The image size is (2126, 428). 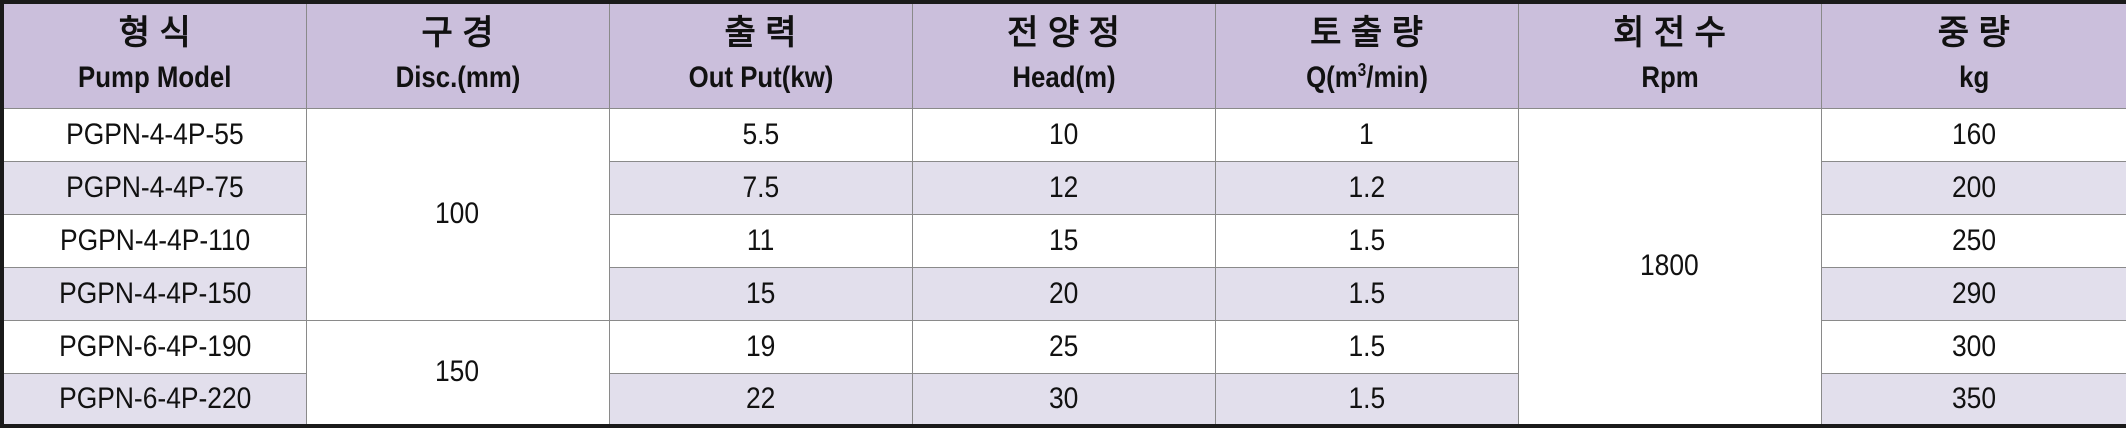 I want to click on output-cell: 15, so click(x=760, y=293).